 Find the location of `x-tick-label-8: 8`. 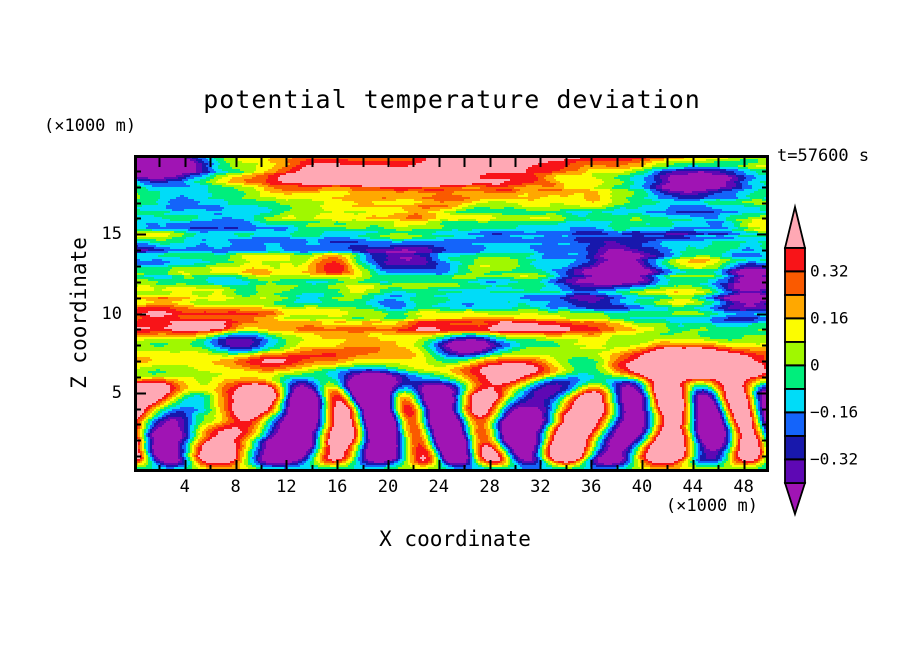

x-tick-label-8: 8 is located at coordinates (235, 487).